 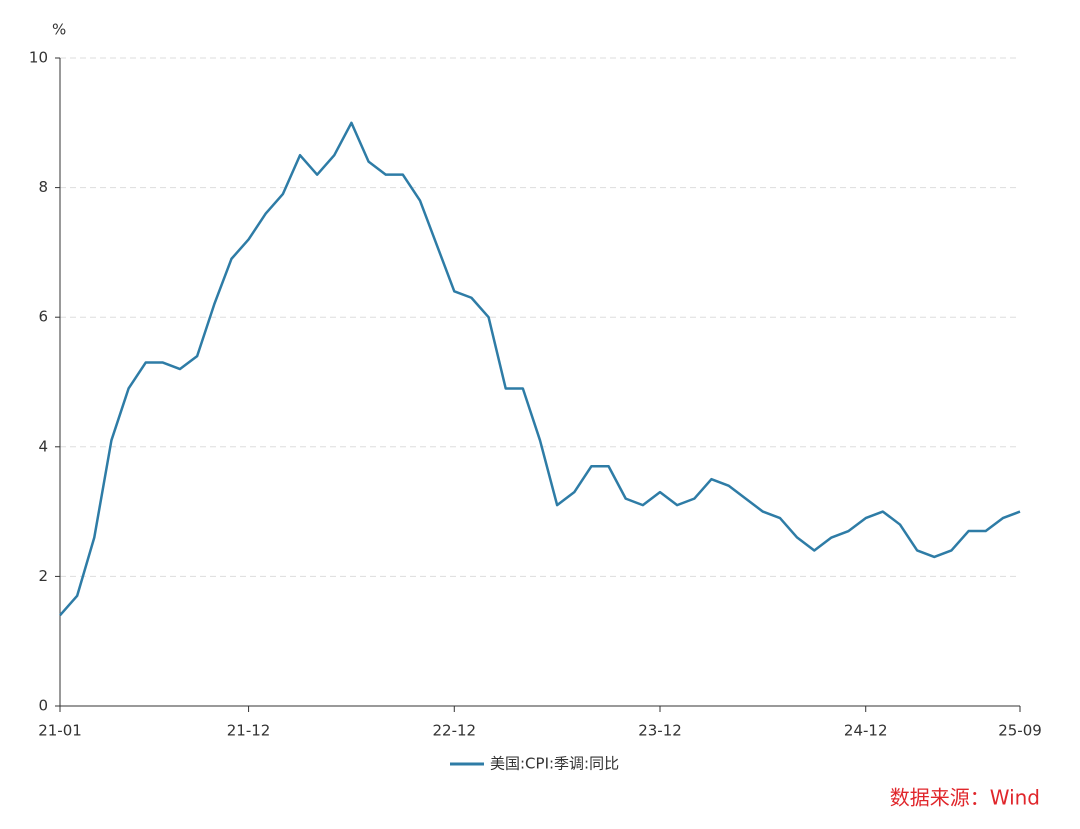 What do you see at coordinates (43, 187) in the screenshot?
I see `y-tick-label: 8` at bounding box center [43, 187].